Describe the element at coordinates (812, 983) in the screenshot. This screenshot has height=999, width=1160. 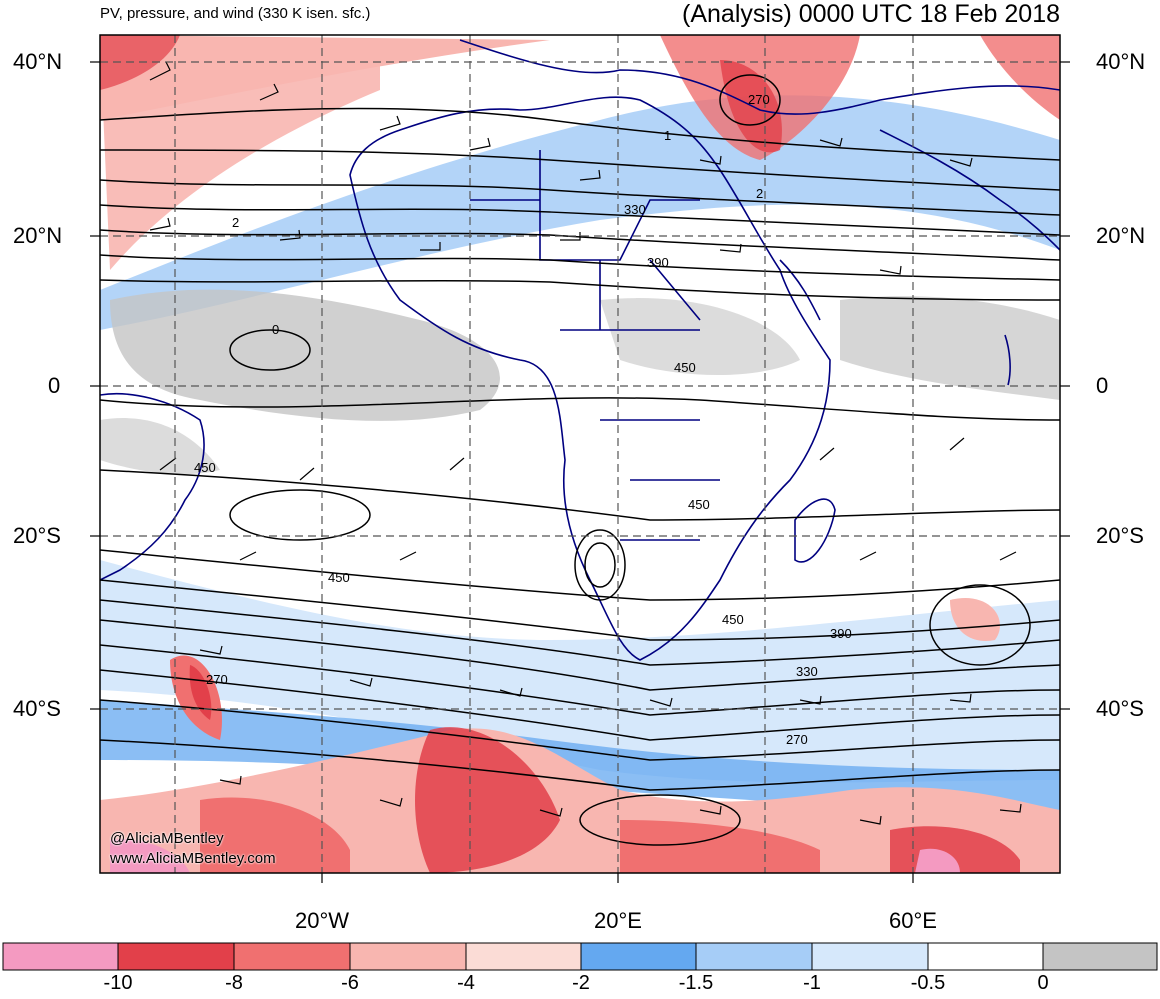
I see `colorbar-label: -1` at that location.